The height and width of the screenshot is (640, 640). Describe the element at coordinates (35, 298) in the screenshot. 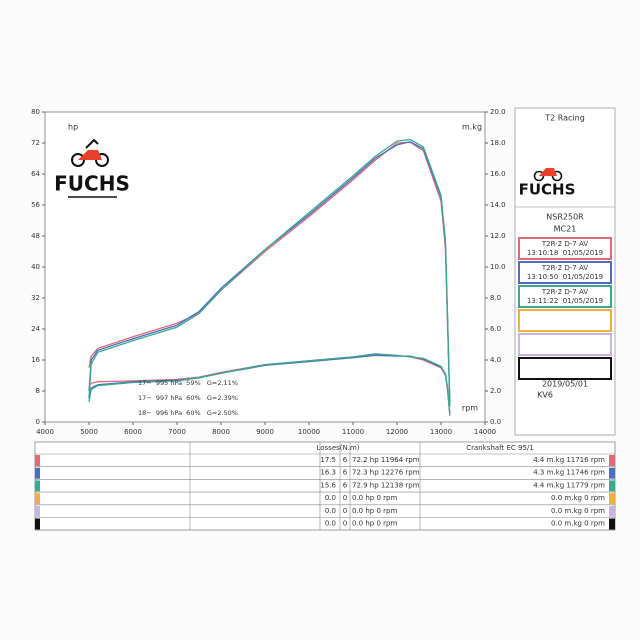

I see `y-tick-label: 32` at that location.